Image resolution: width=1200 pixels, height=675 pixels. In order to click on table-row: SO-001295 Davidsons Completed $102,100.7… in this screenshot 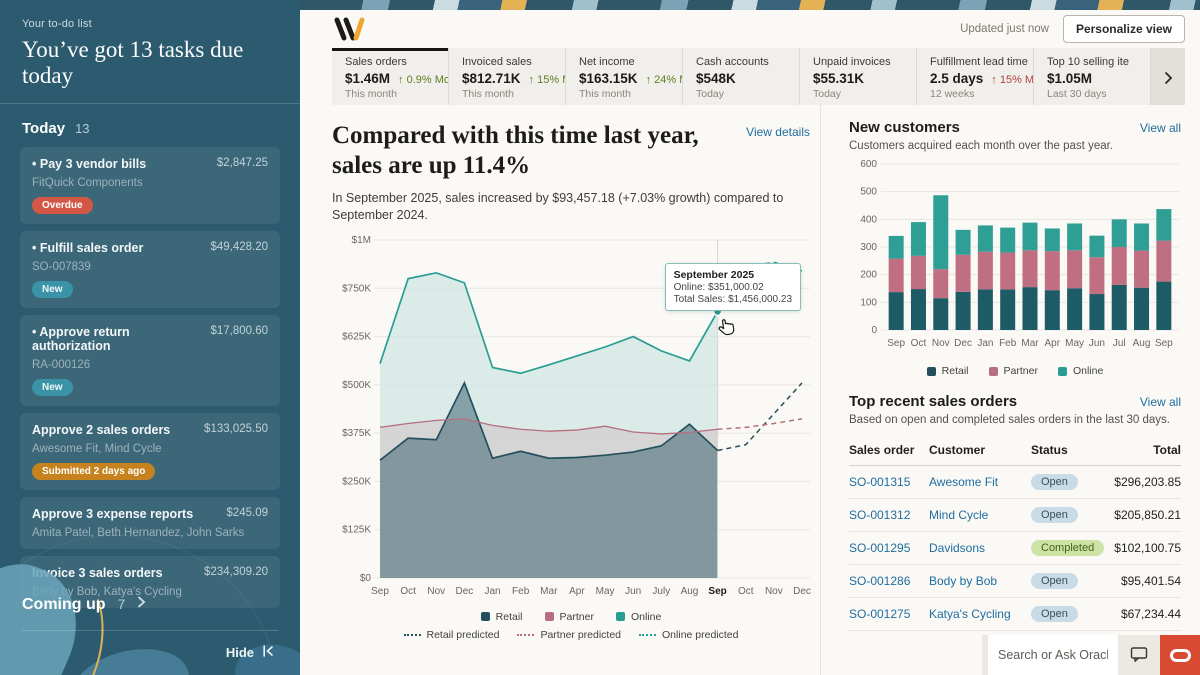, I will do `click(1015, 548)`.